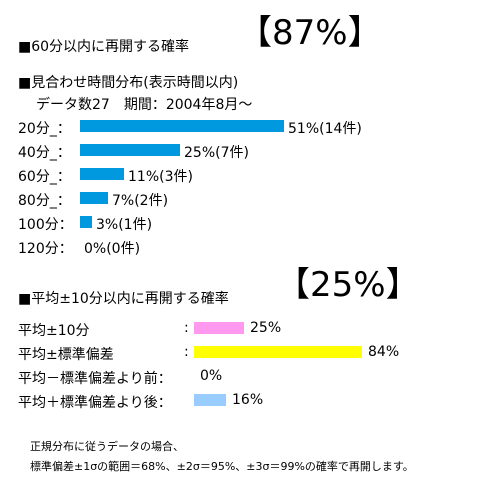 This screenshot has width=504, height=491. What do you see at coordinates (211, 376) in the screenshot?
I see `data-label: 0%` at bounding box center [211, 376].